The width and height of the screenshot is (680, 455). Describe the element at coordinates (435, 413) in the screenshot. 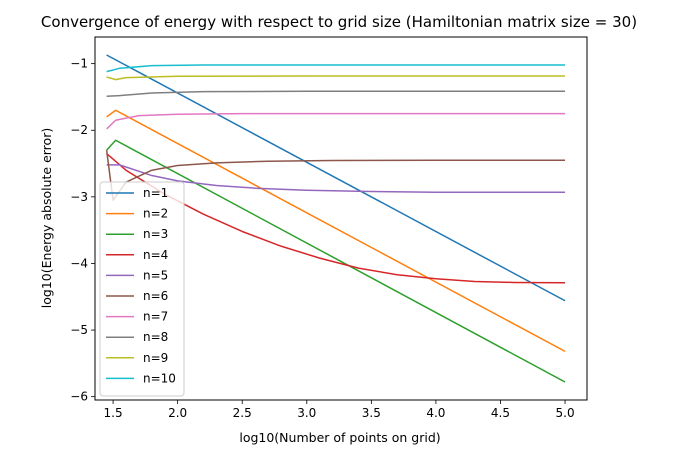

I see `x-tick-label: 4.0` at that location.